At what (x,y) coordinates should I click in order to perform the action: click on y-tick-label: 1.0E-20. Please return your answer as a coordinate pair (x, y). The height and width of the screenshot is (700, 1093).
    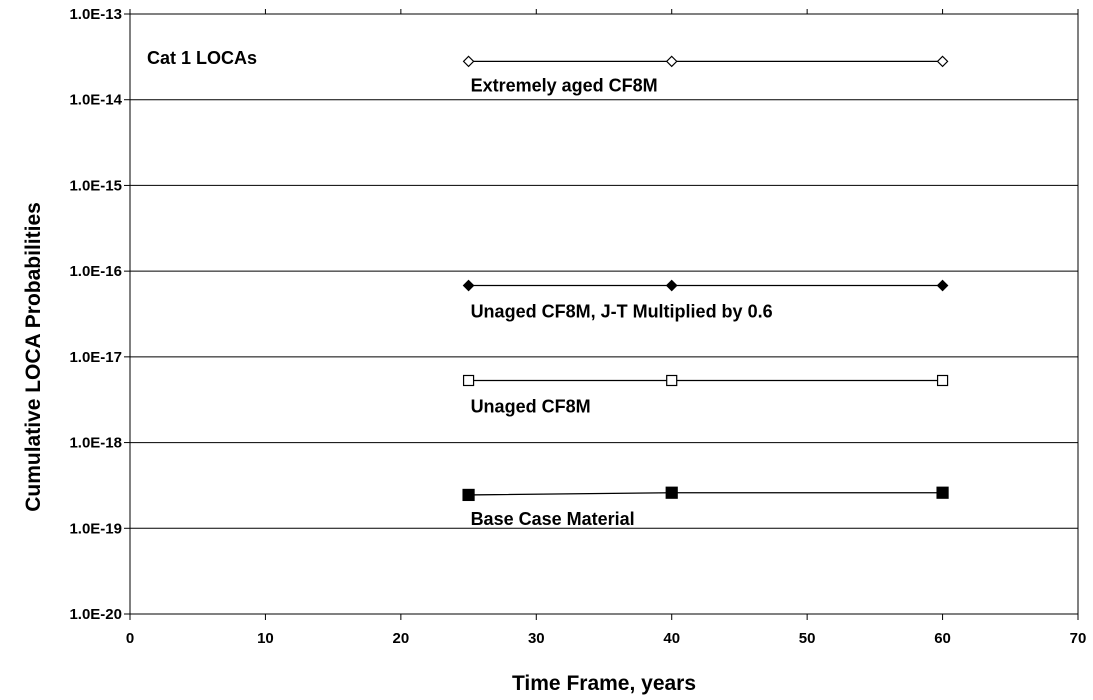
    Looking at the image, I should click on (95, 614).